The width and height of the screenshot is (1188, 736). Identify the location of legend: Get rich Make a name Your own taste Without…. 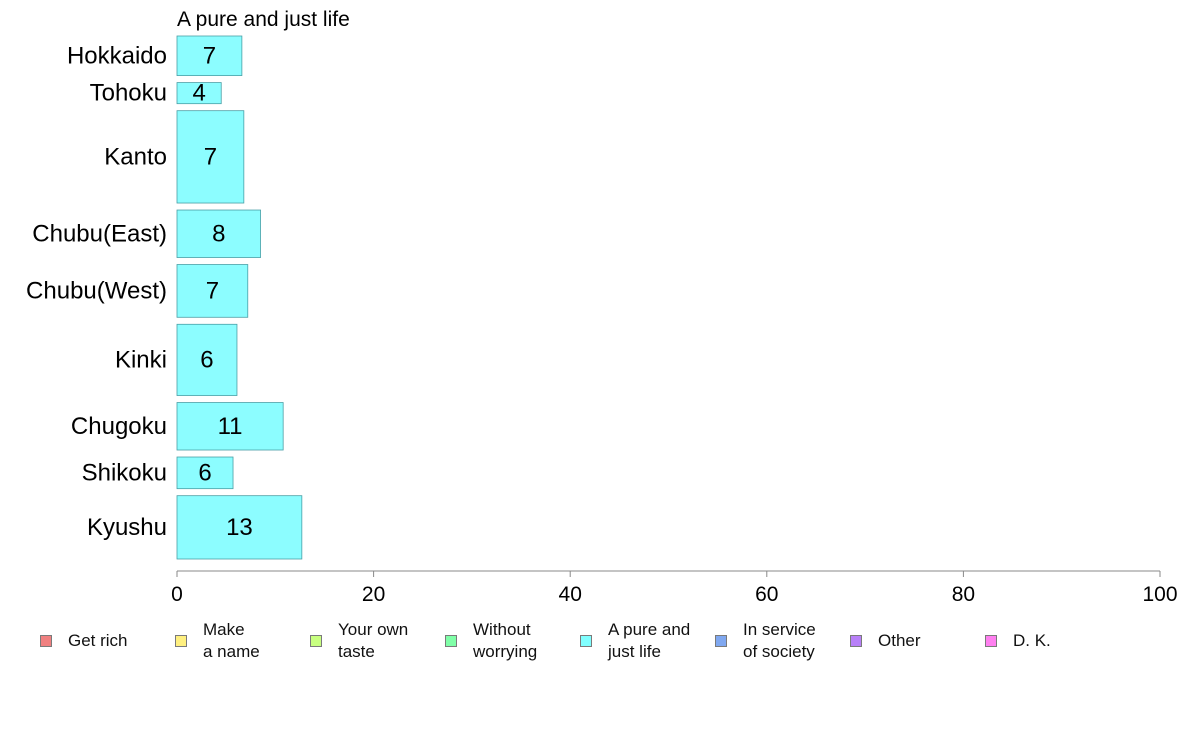
(610, 645).